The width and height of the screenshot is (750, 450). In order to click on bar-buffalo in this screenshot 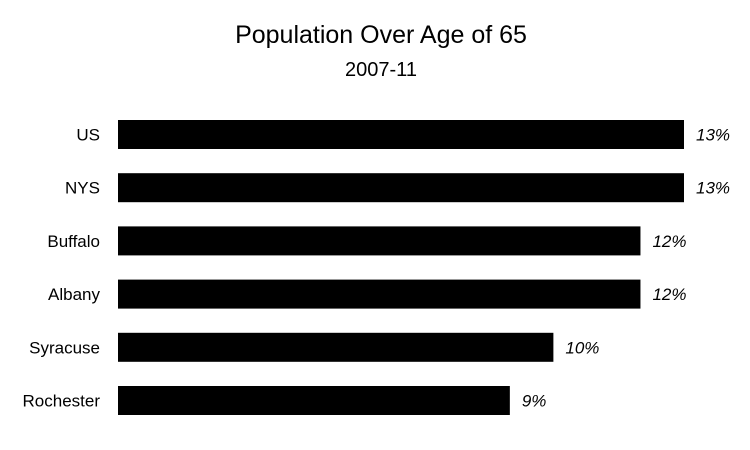, I will do `click(379, 241)`.